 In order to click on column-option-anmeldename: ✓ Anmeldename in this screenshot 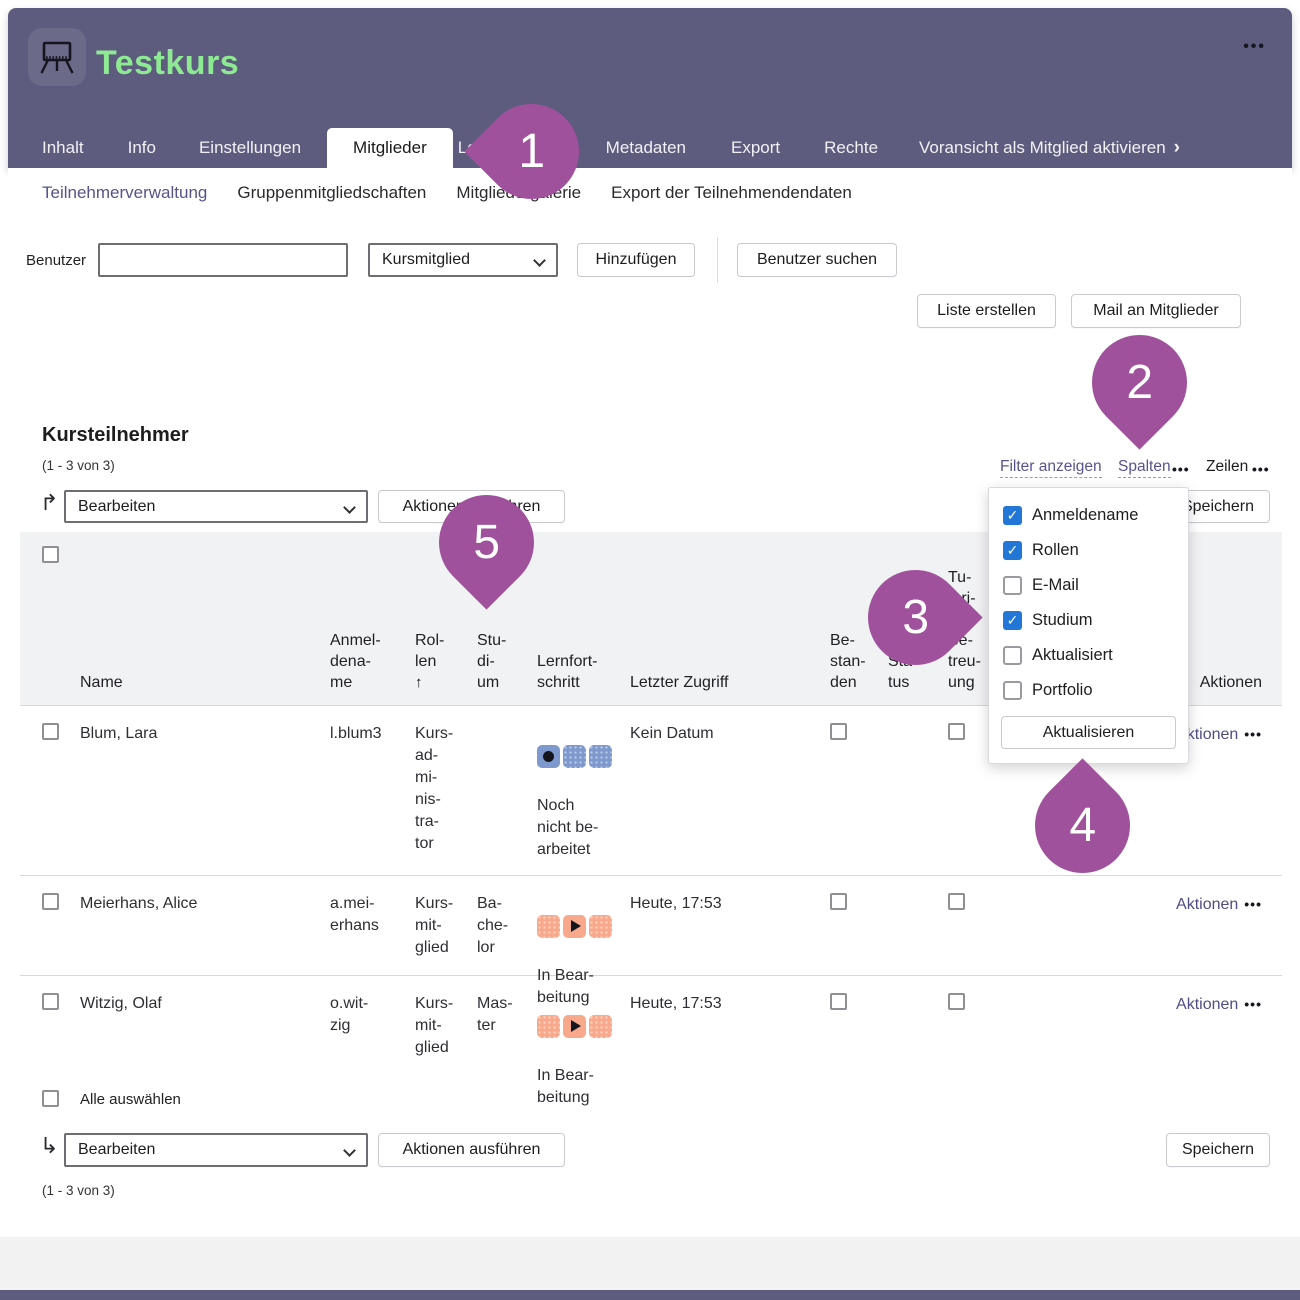, I will do `click(1088, 515)`.